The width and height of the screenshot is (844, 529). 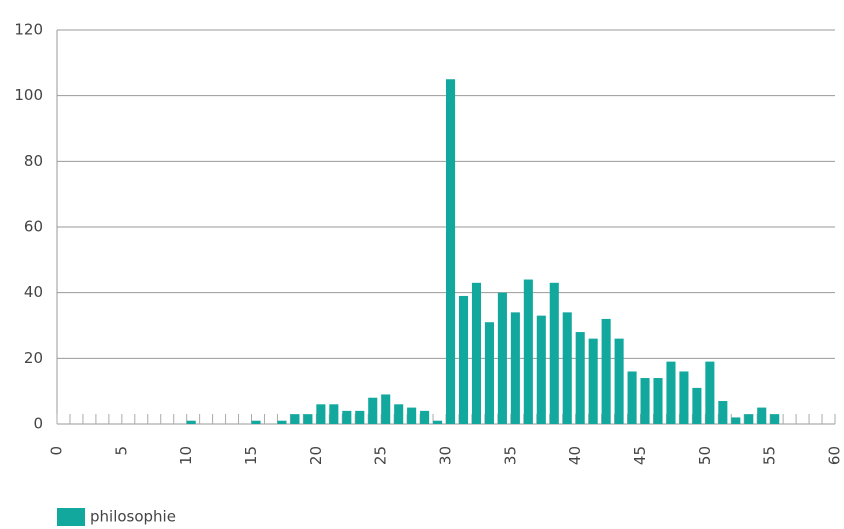 What do you see at coordinates (28, 95) in the screenshot?
I see `y-tick-label: 100` at bounding box center [28, 95].